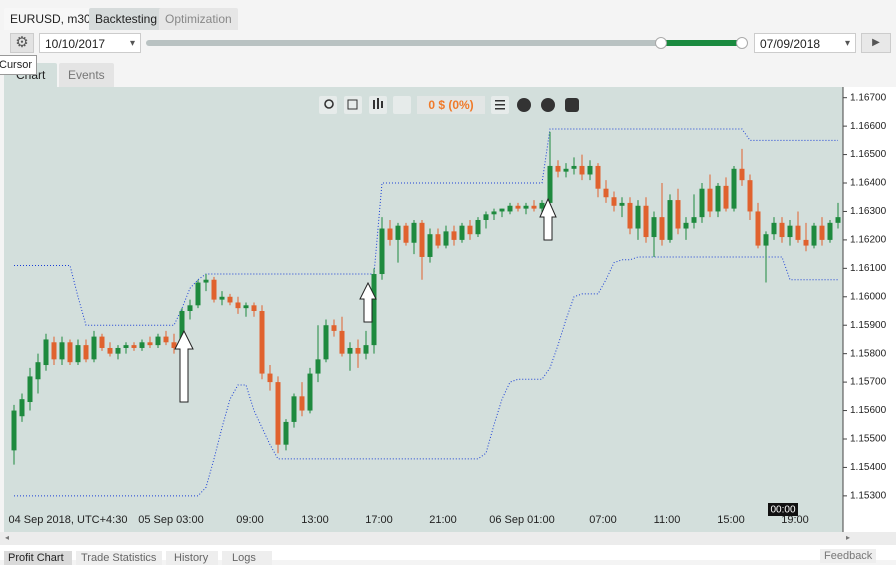 This screenshot has width=896, height=565. What do you see at coordinates (170, 520) in the screenshot?
I see `x-tick-label: 05 Sep 03:00` at bounding box center [170, 520].